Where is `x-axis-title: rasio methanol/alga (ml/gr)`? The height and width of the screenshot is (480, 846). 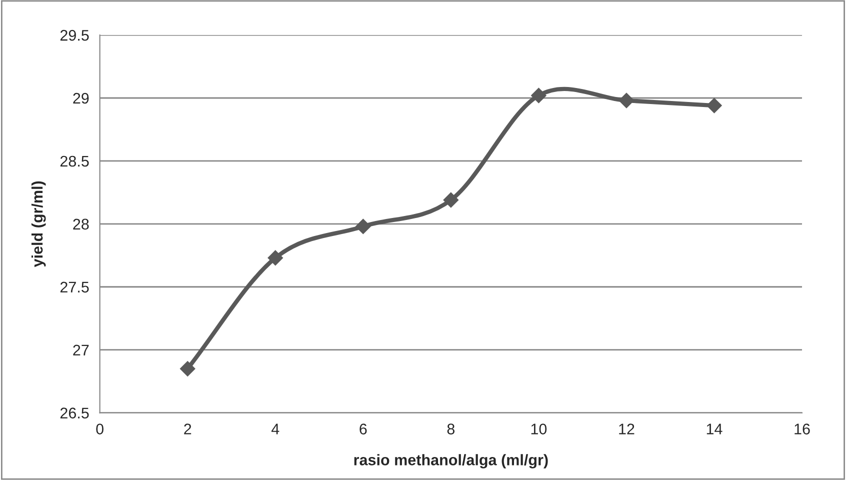 x-axis-title: rasio methanol/alga (ml/gr) is located at coordinates (451, 461).